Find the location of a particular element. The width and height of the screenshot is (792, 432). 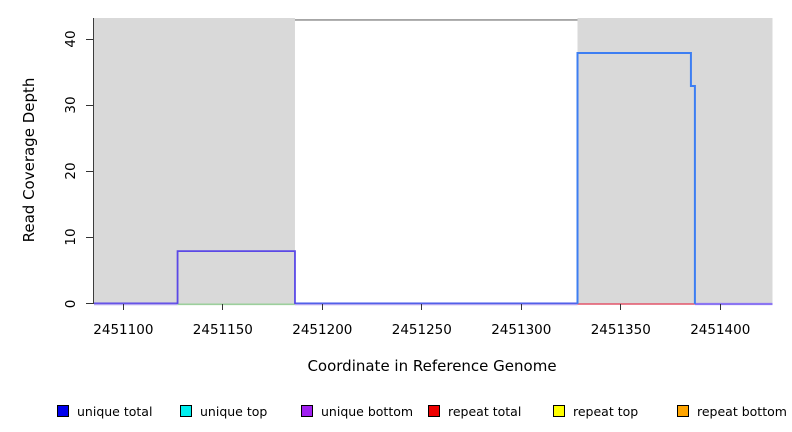

legend-item: unique top is located at coordinates (223, 411).